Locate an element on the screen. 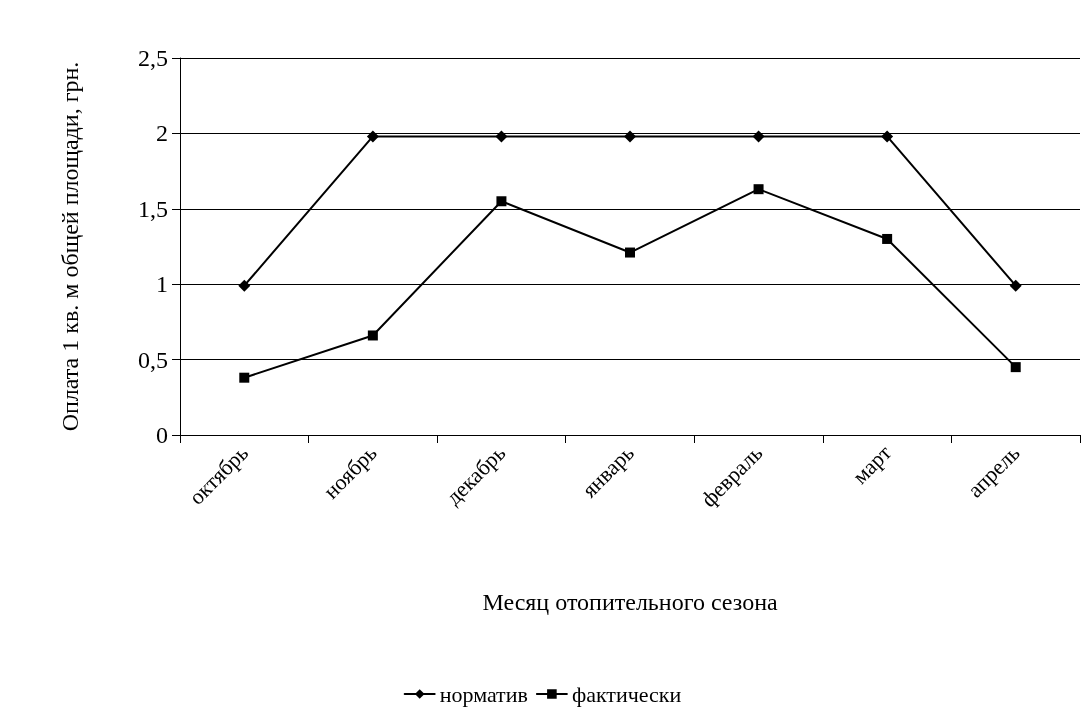 The height and width of the screenshot is (720, 1085). y-tick-label: 1,5 is located at coordinates (153, 208).